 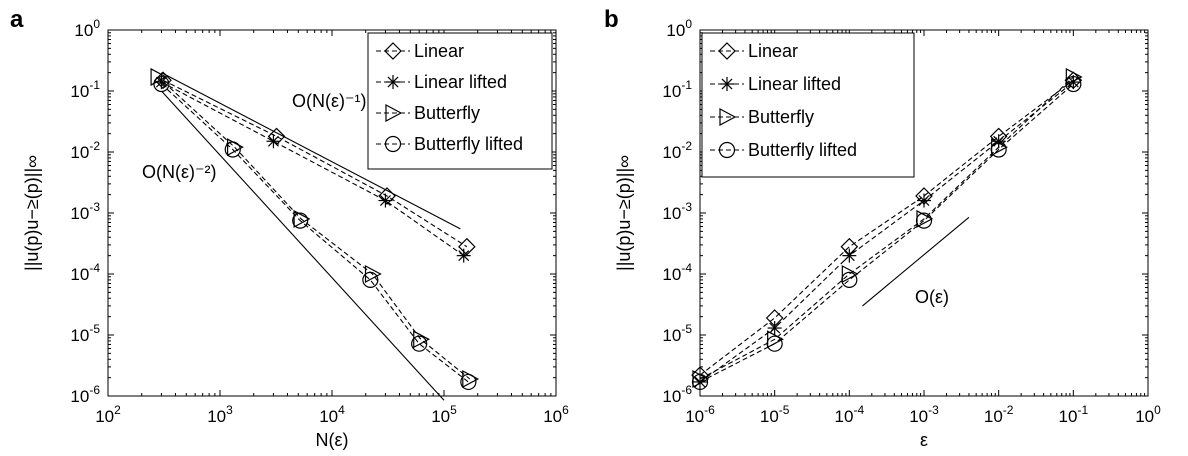 What do you see at coordinates (1082, 410) in the screenshot?
I see `panel-b-x-tick-label-exp: -1` at bounding box center [1082, 410].